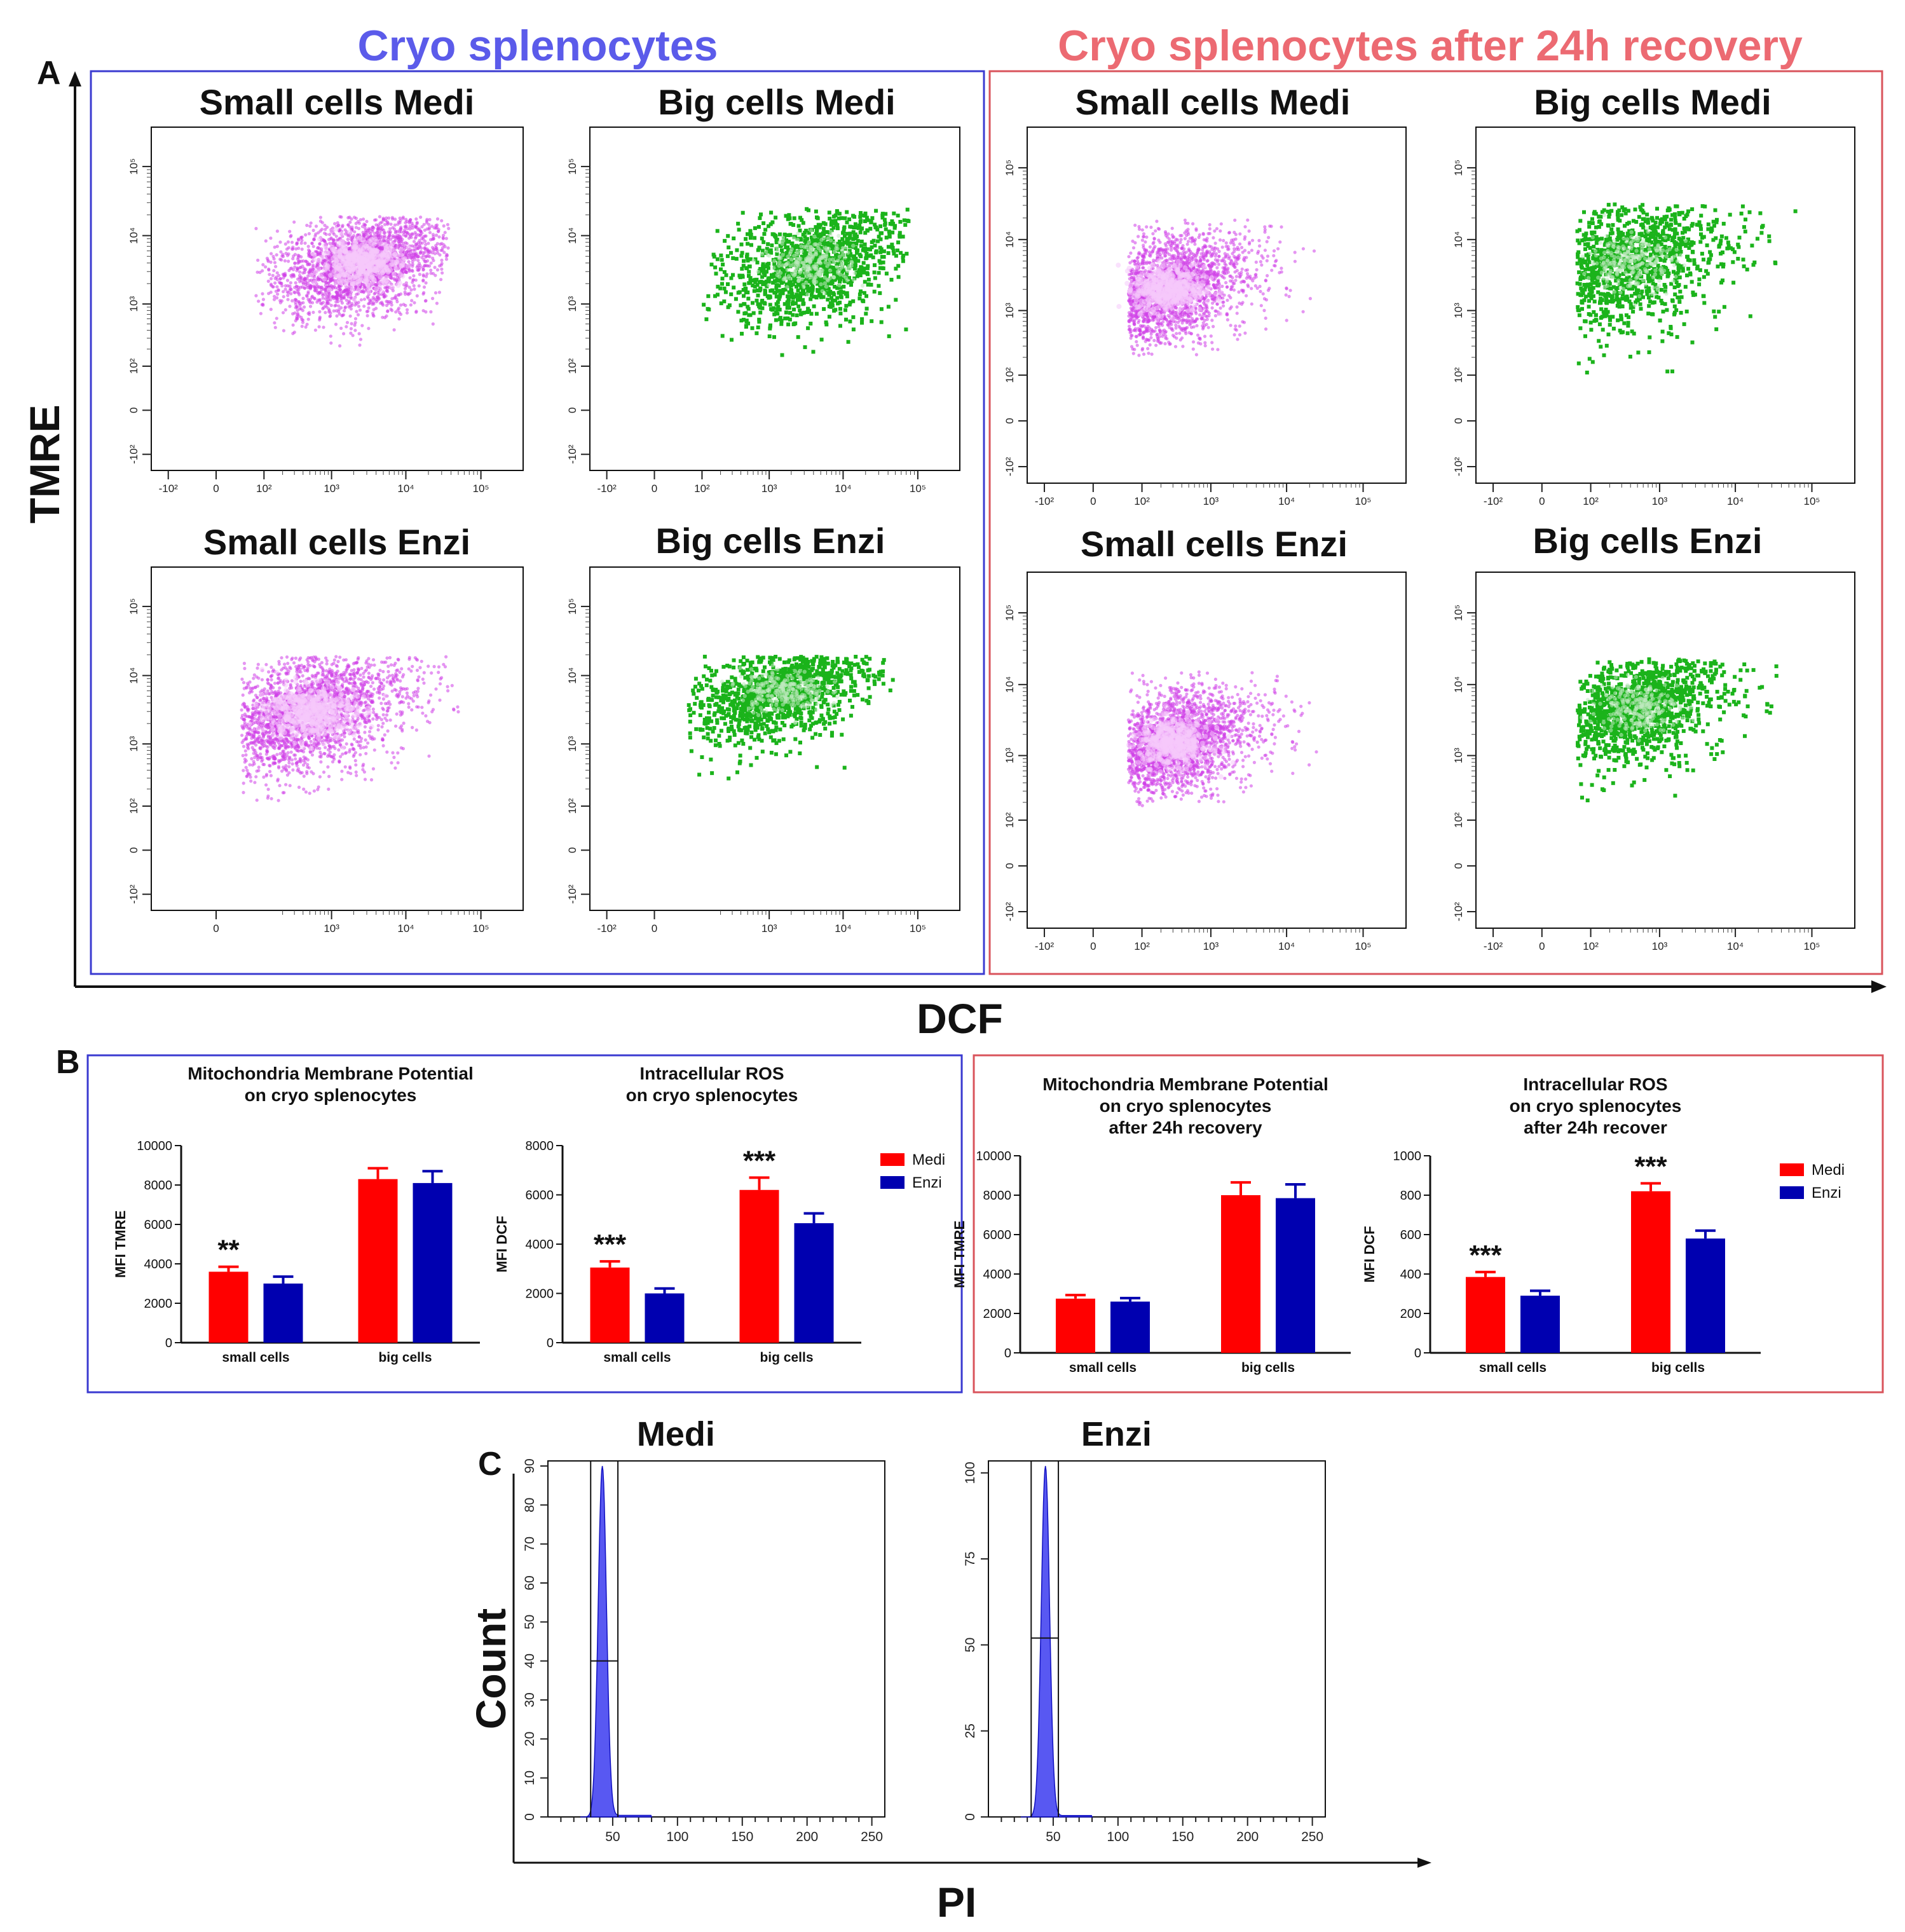  What do you see at coordinates (481, 929) in the screenshot?
I see `x-tick-label: 10⁵` at bounding box center [481, 929].